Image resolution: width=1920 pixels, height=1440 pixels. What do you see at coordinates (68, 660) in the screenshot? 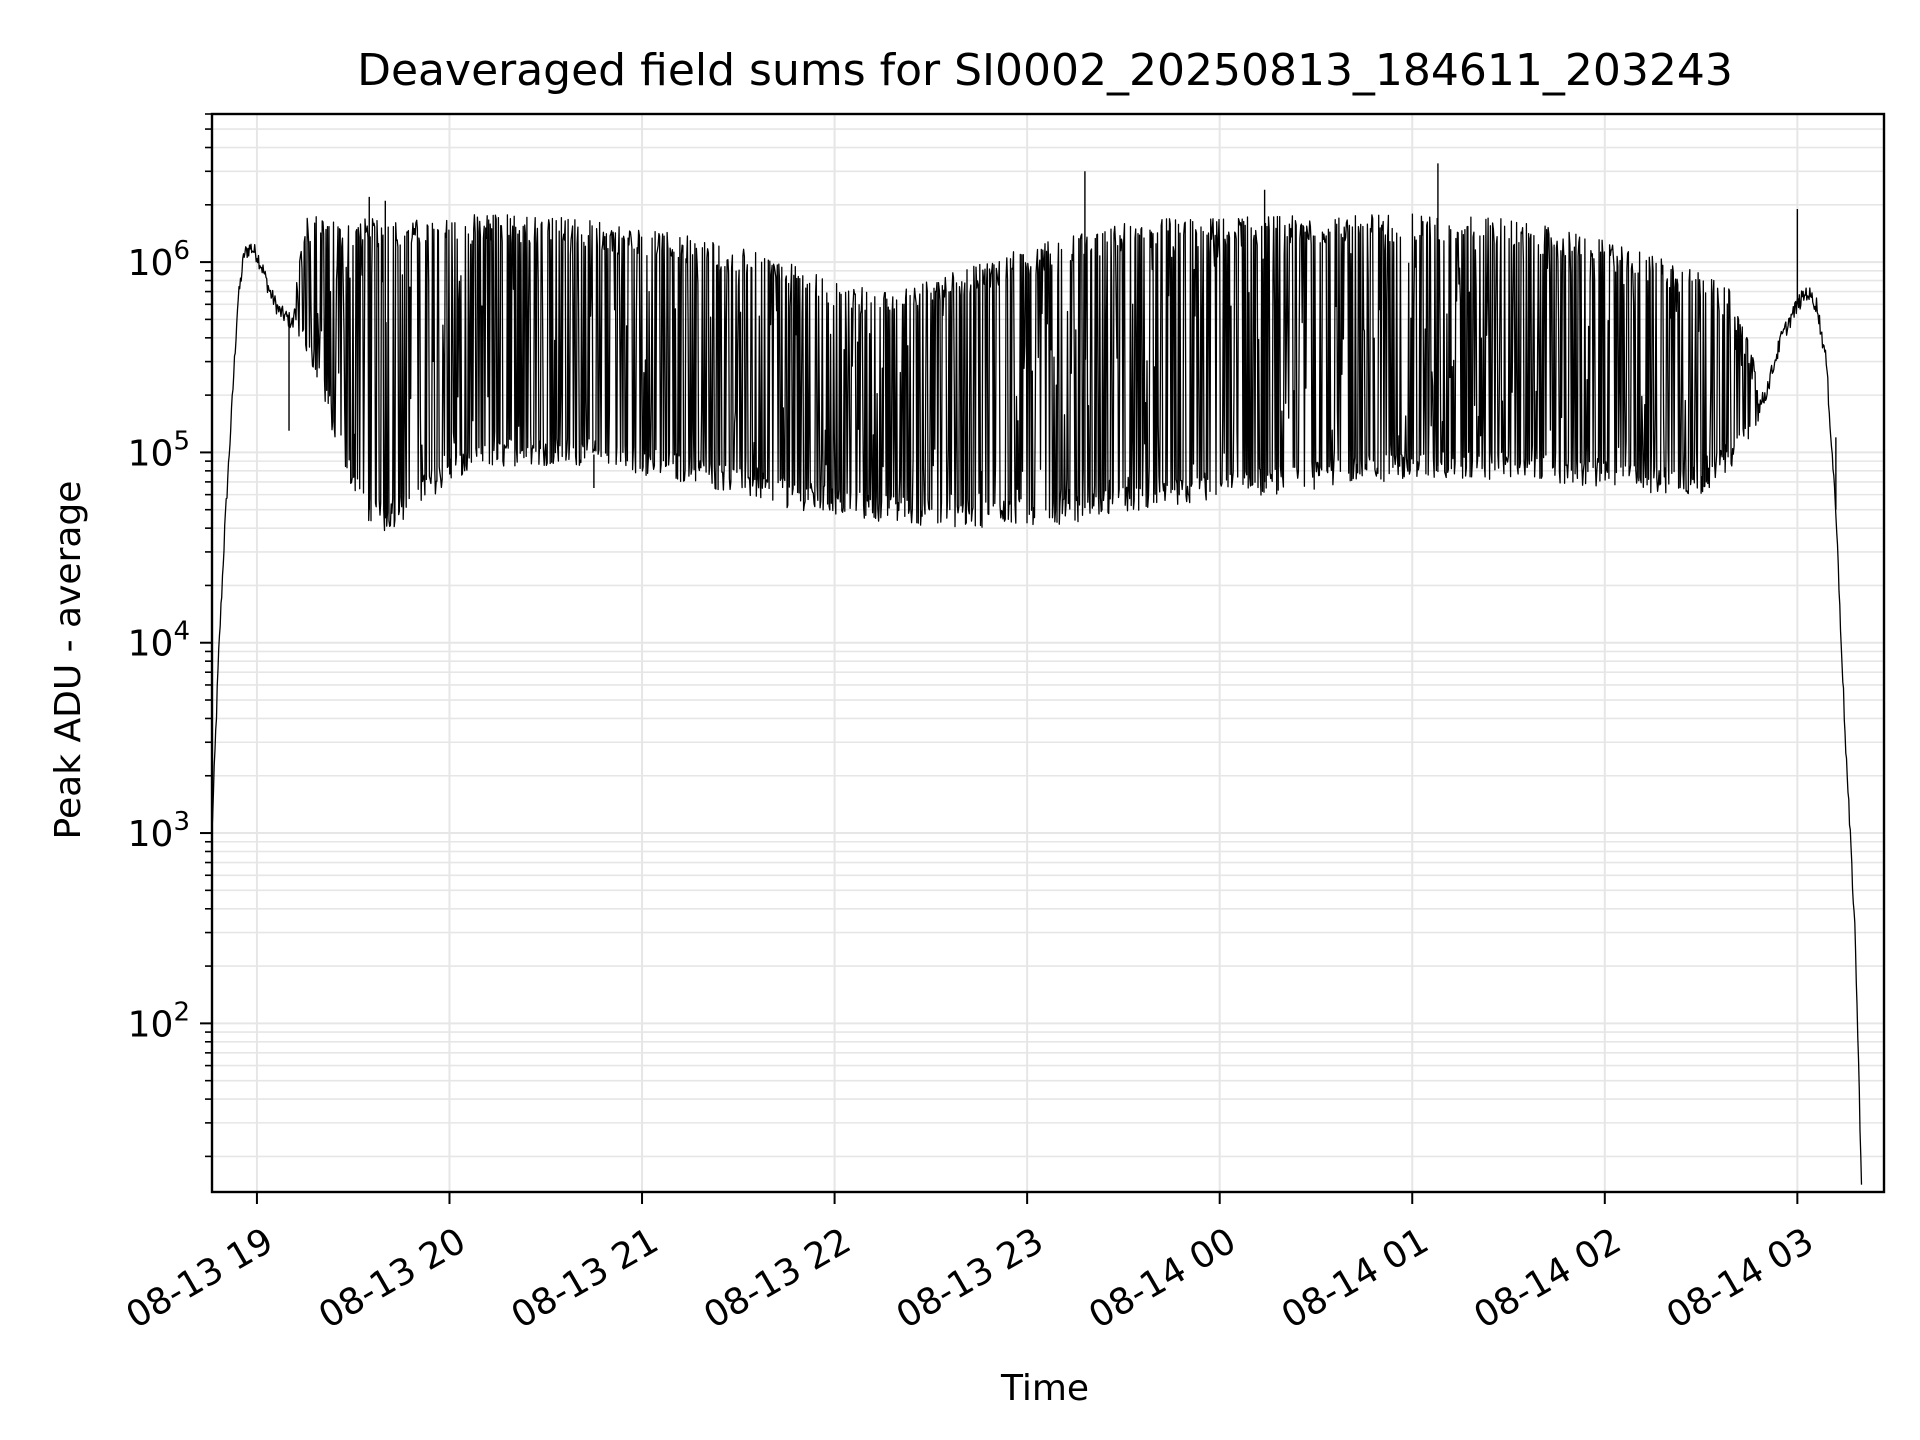
I see `y-axis-label: Peak ADU - average` at bounding box center [68, 660].